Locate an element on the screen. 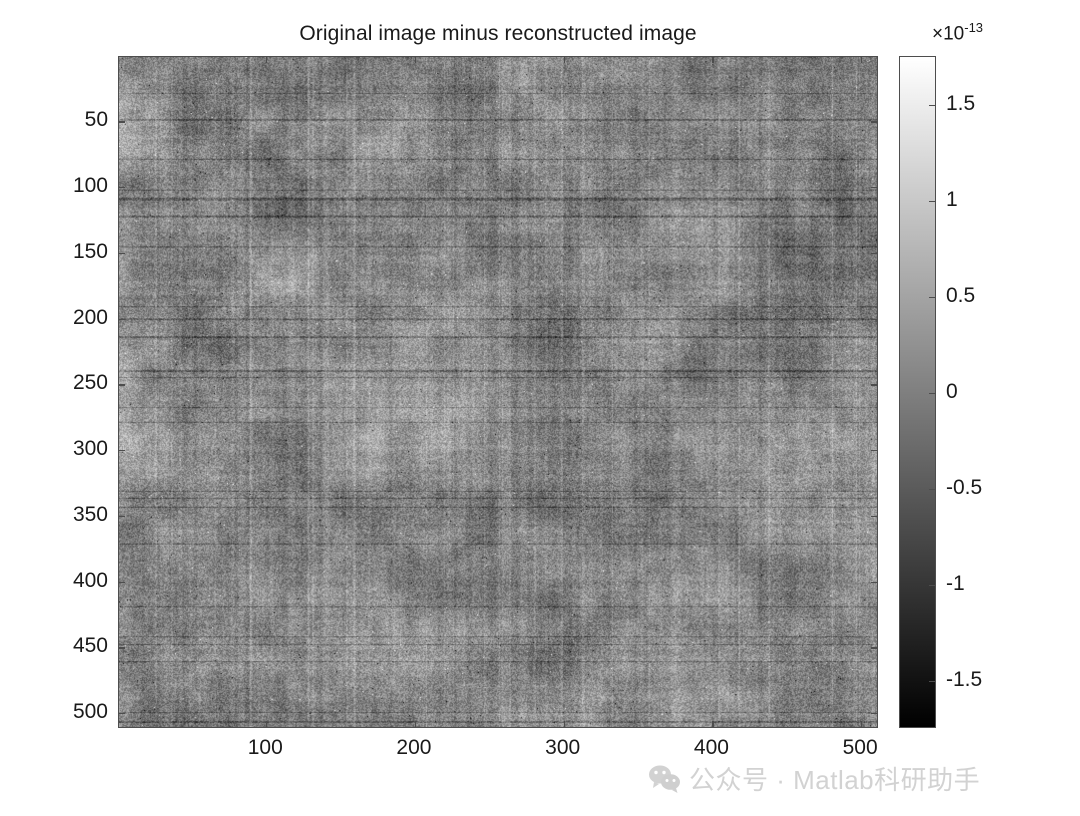  x-tick-label: 300 is located at coordinates (563, 747).